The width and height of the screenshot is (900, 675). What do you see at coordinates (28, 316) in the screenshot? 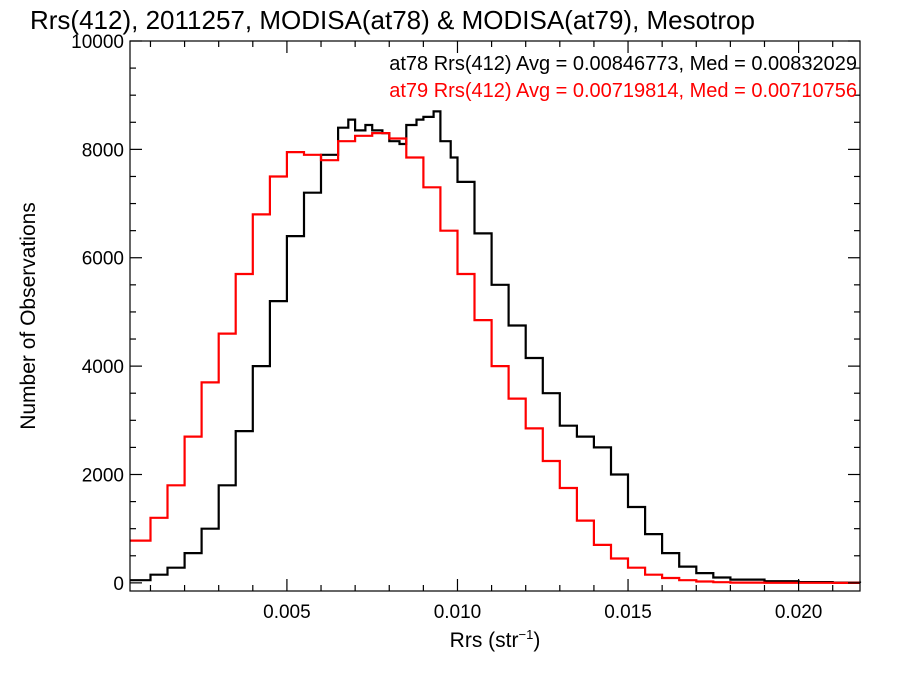
I see `y-axis-label: Number of Observations` at bounding box center [28, 316].